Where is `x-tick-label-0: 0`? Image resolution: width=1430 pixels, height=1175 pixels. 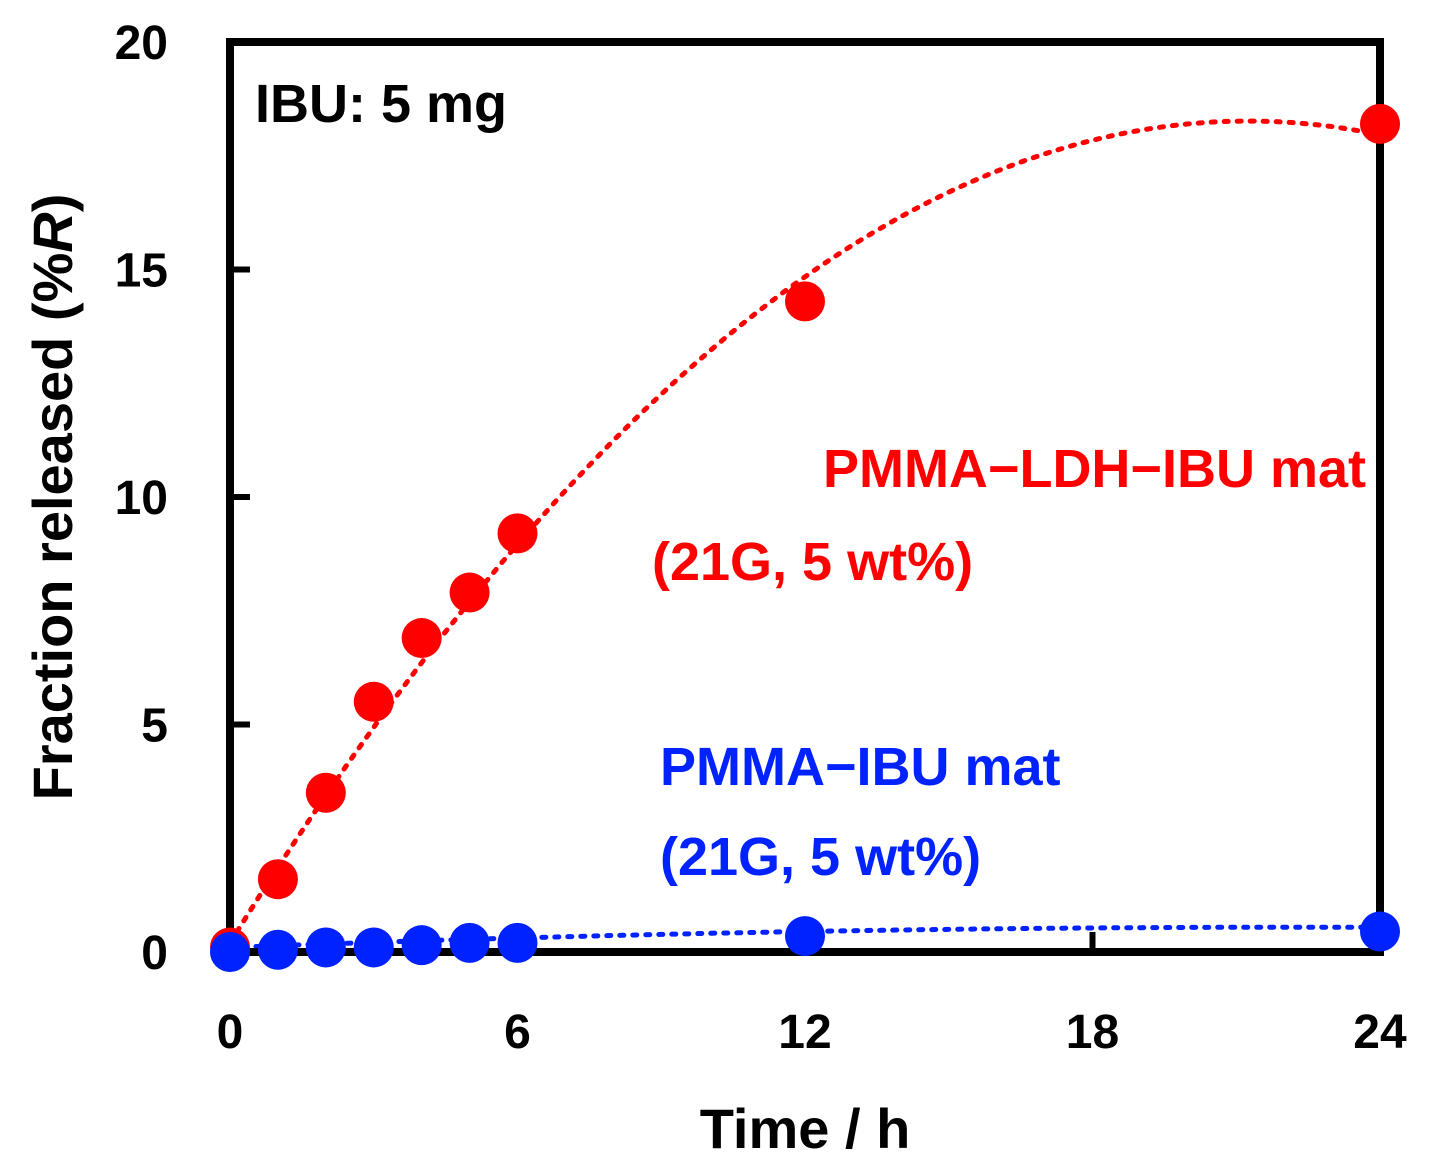
x-tick-label-0: 0 is located at coordinates (230, 1032).